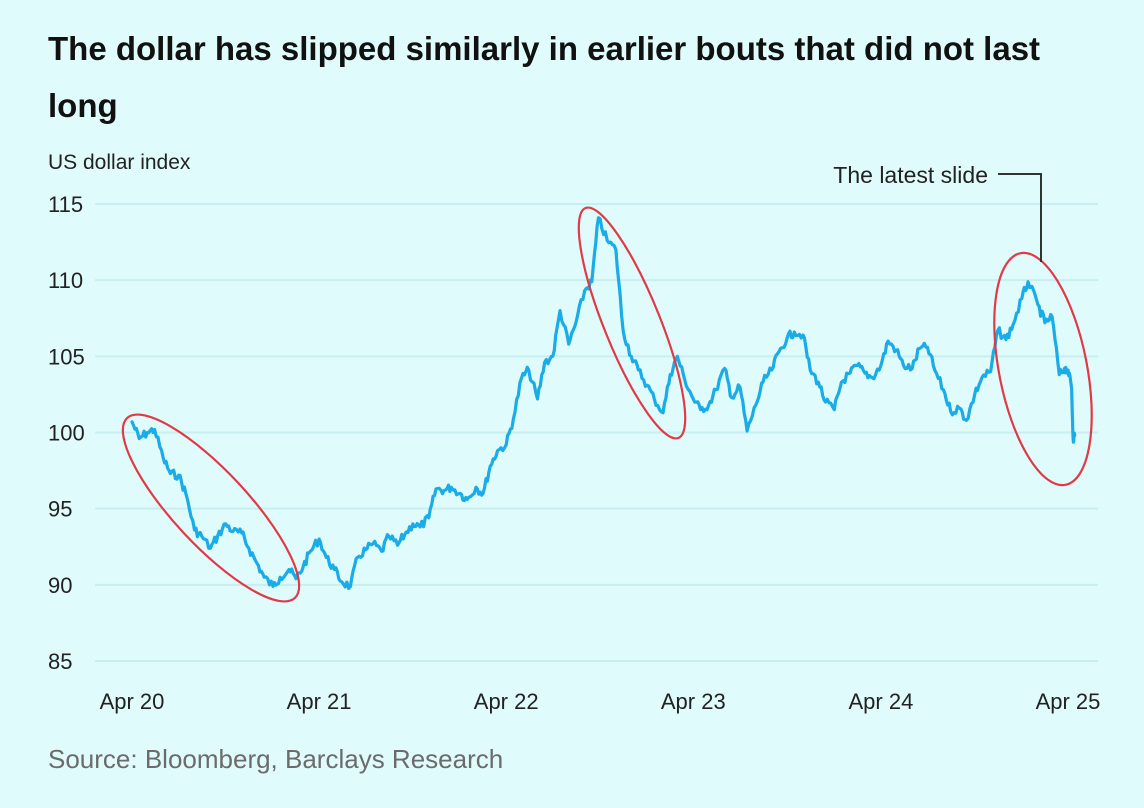 The height and width of the screenshot is (808, 1144). Describe the element at coordinates (506, 701) in the screenshot. I see `x-tick-label: Apr 22` at that location.